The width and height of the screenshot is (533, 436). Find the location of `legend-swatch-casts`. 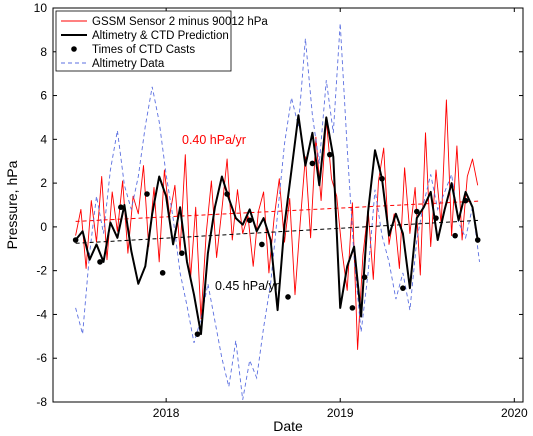

legend-swatch-casts is located at coordinates (74, 49).